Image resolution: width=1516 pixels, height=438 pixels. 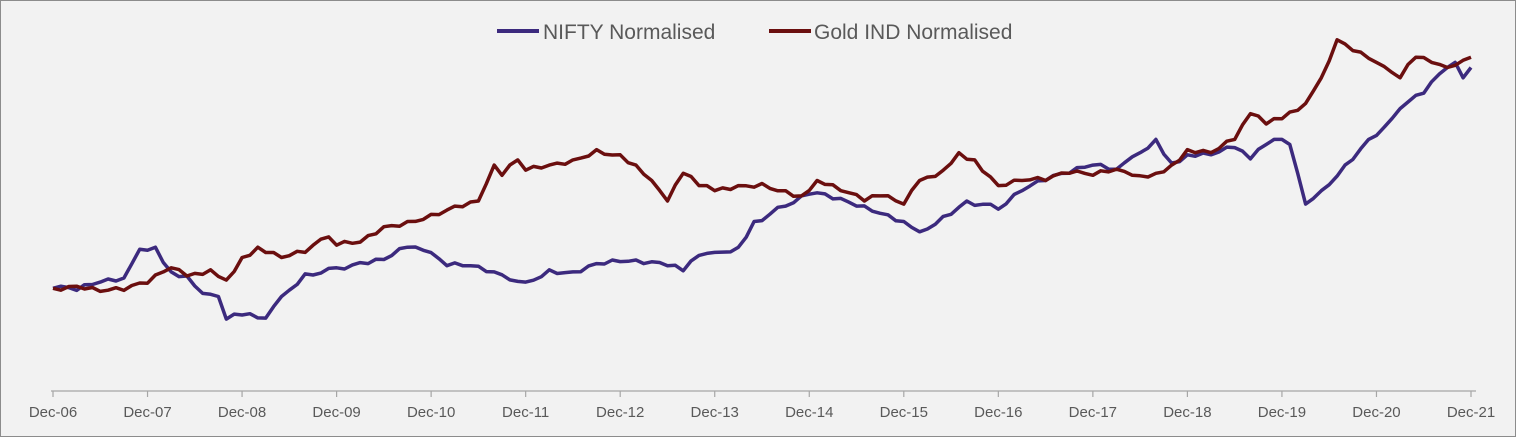 I want to click on x-tick-label-dec-12: Dec-12, so click(x=620, y=412).